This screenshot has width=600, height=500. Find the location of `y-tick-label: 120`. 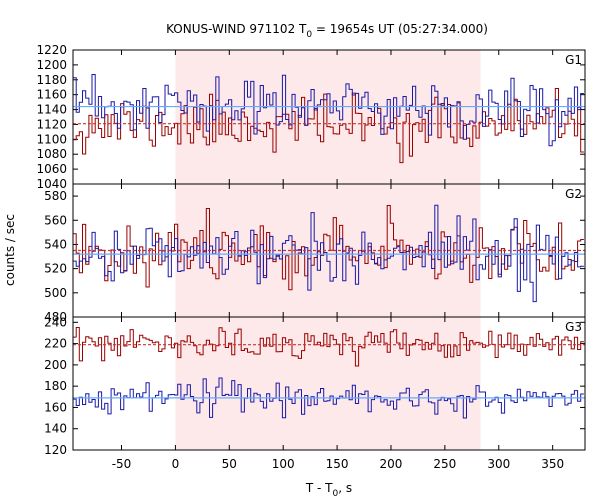

y-tick-label: 120 is located at coordinates (55, 450).